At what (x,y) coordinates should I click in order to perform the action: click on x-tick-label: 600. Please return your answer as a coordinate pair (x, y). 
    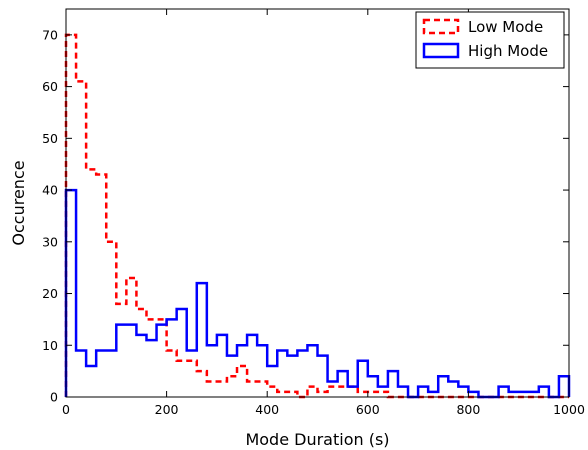
    Looking at the image, I should click on (368, 409).